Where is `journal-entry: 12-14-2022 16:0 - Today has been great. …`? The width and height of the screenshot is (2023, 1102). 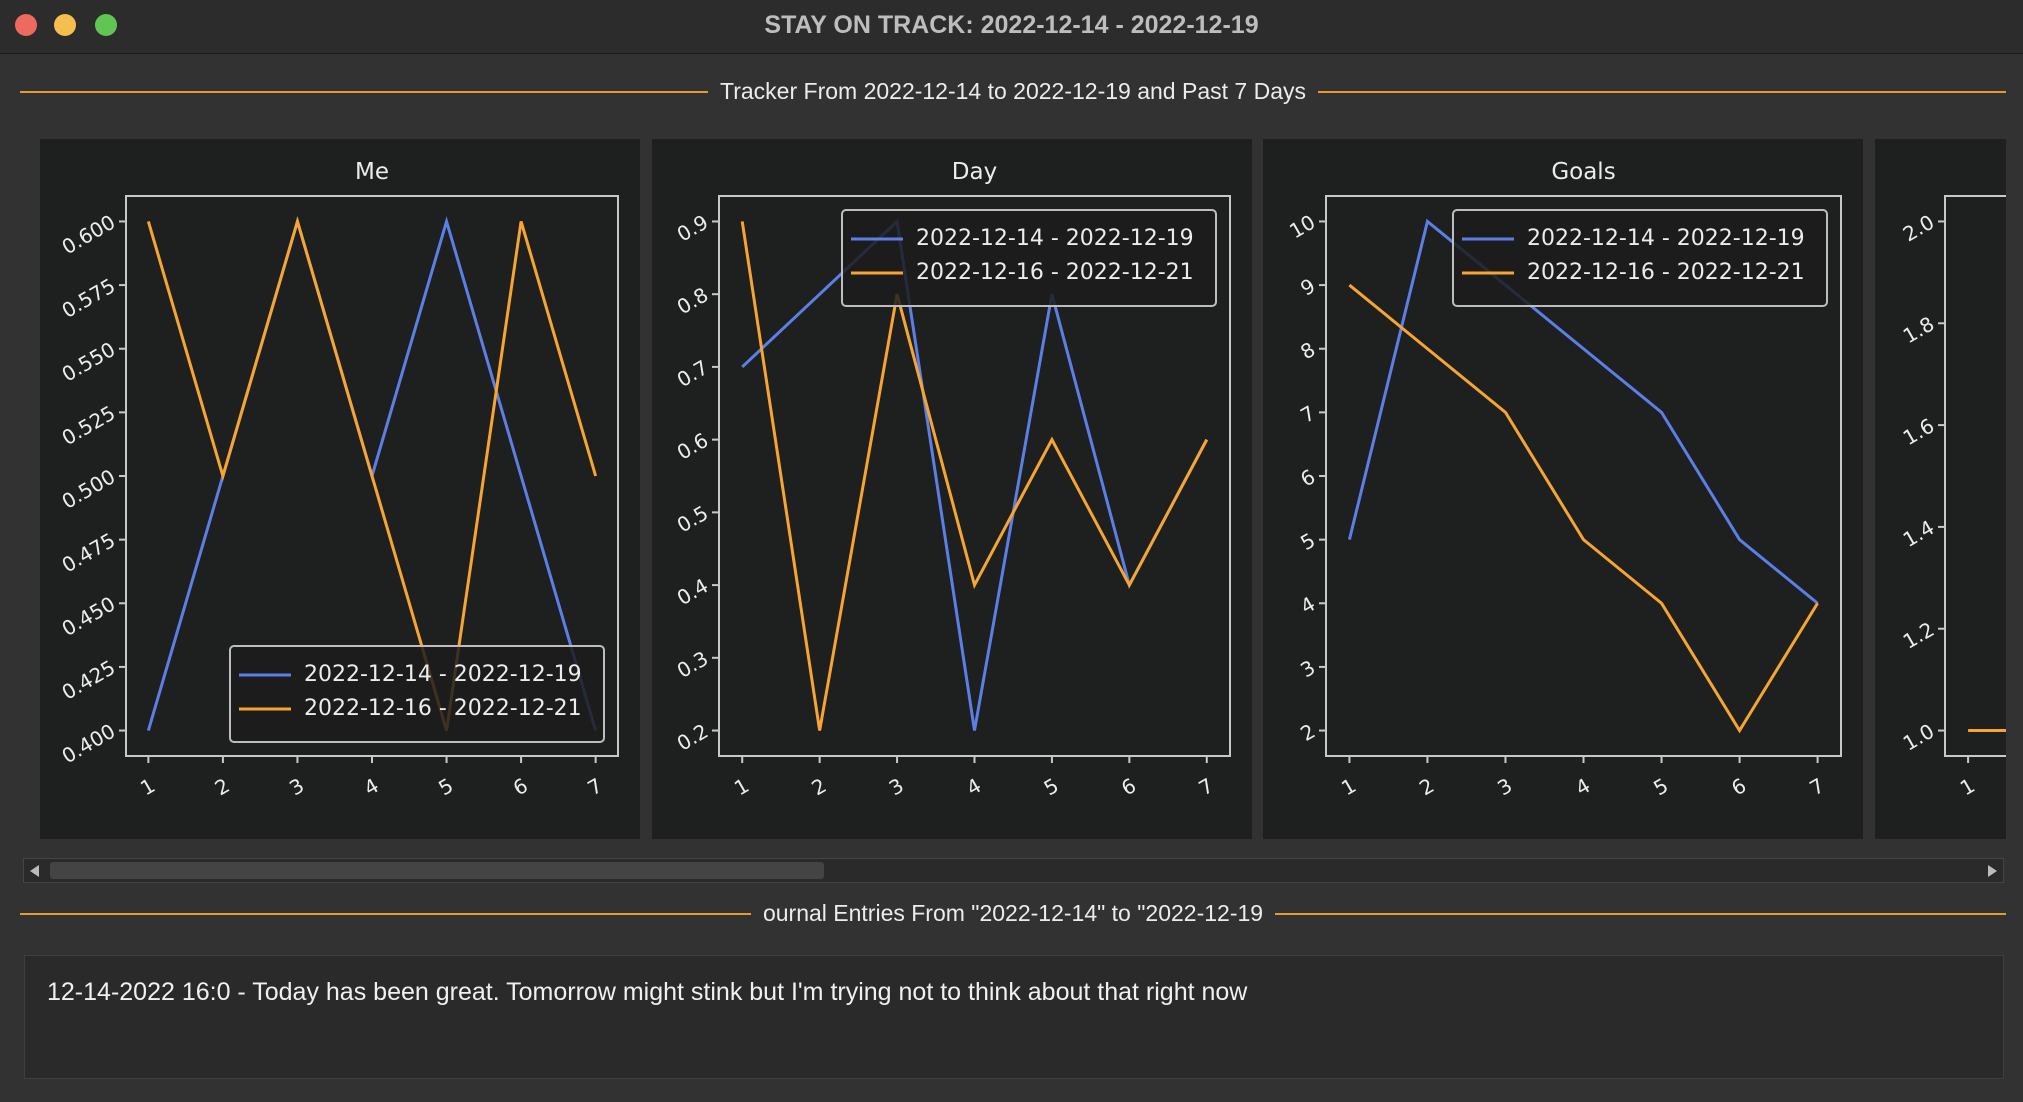 journal-entry: 12-14-2022 16:0 - Today has been great. … is located at coordinates (647, 992).